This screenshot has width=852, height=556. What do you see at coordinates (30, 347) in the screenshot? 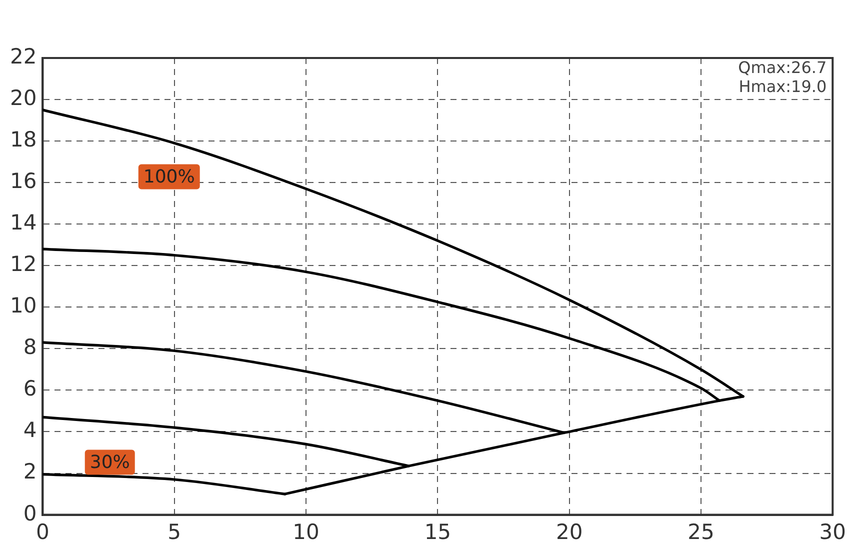
I see `y-tick-label: 8` at bounding box center [30, 347].